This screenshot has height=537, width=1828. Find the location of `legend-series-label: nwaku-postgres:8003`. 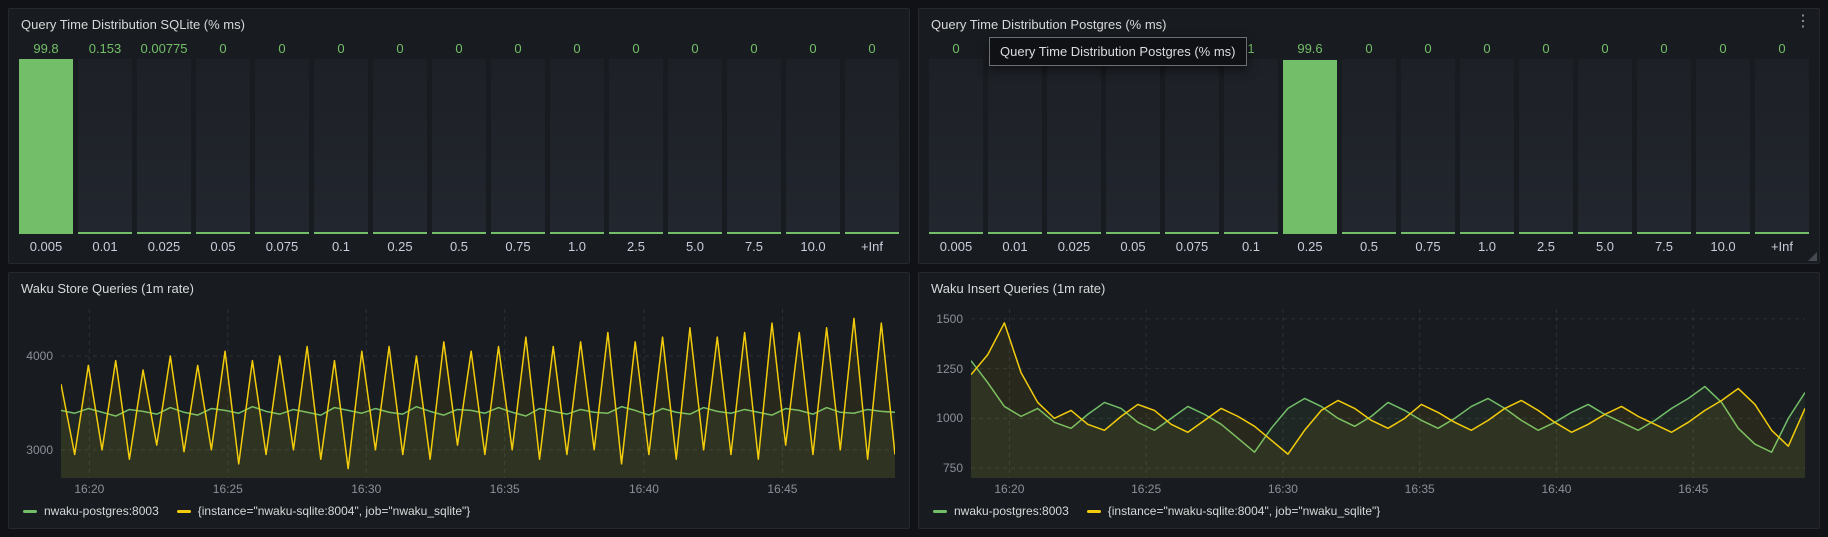

legend-series-label: nwaku-postgres:8003 is located at coordinates (1011, 511).